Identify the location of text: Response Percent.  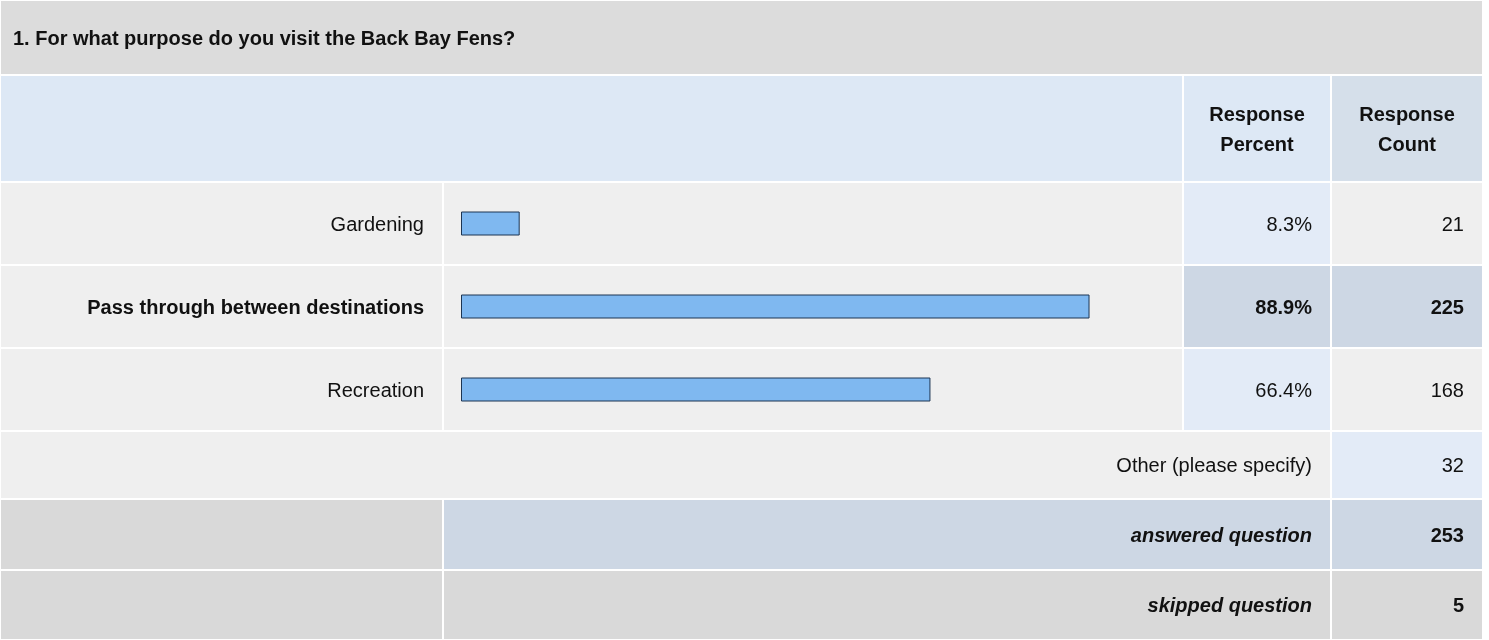
(1257, 128).